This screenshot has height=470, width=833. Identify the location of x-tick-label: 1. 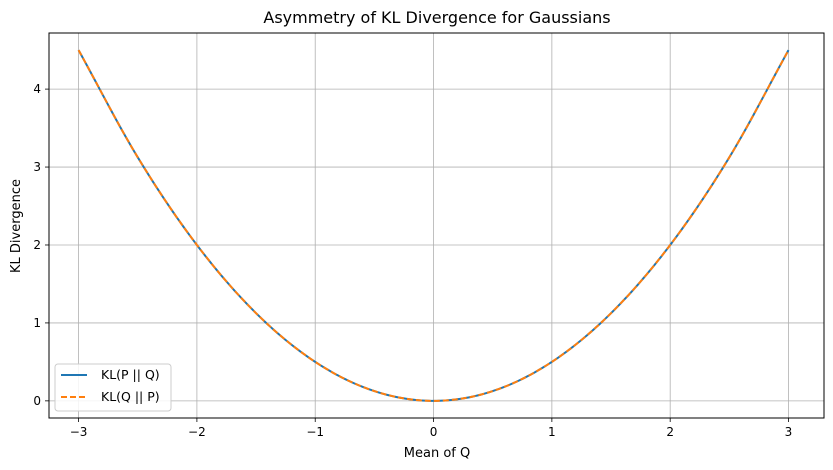
(552, 432).